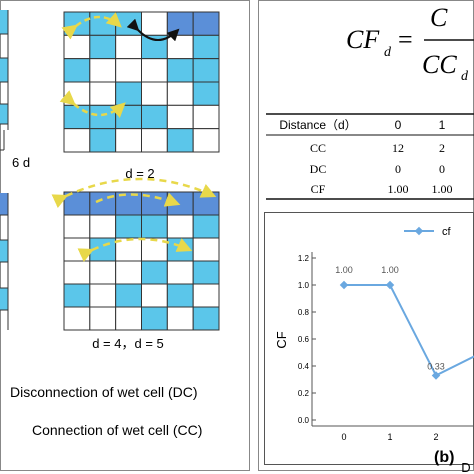 Image resolution: width=474 pixels, height=474 pixels. I want to click on legend-label: cf, so click(447, 232).